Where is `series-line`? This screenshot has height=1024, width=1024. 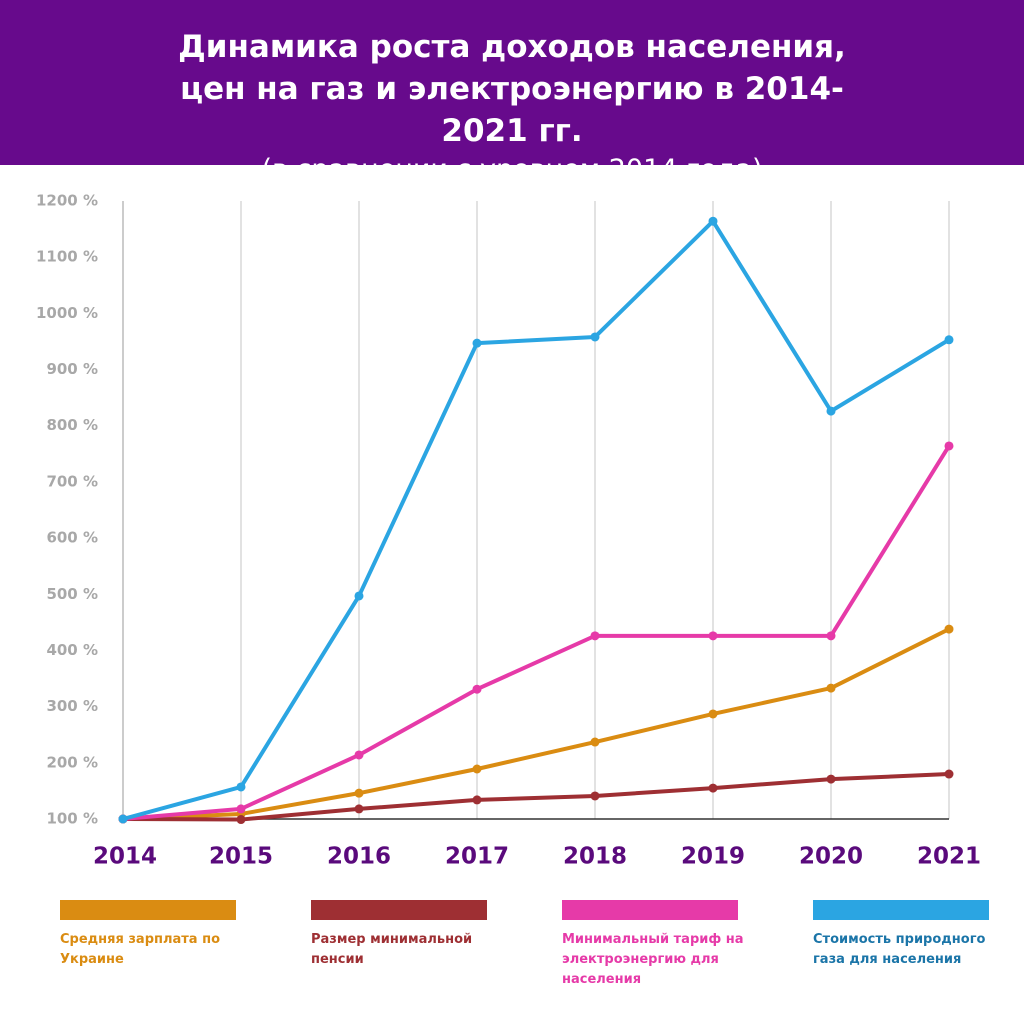
series-line is located at coordinates (536, 797).